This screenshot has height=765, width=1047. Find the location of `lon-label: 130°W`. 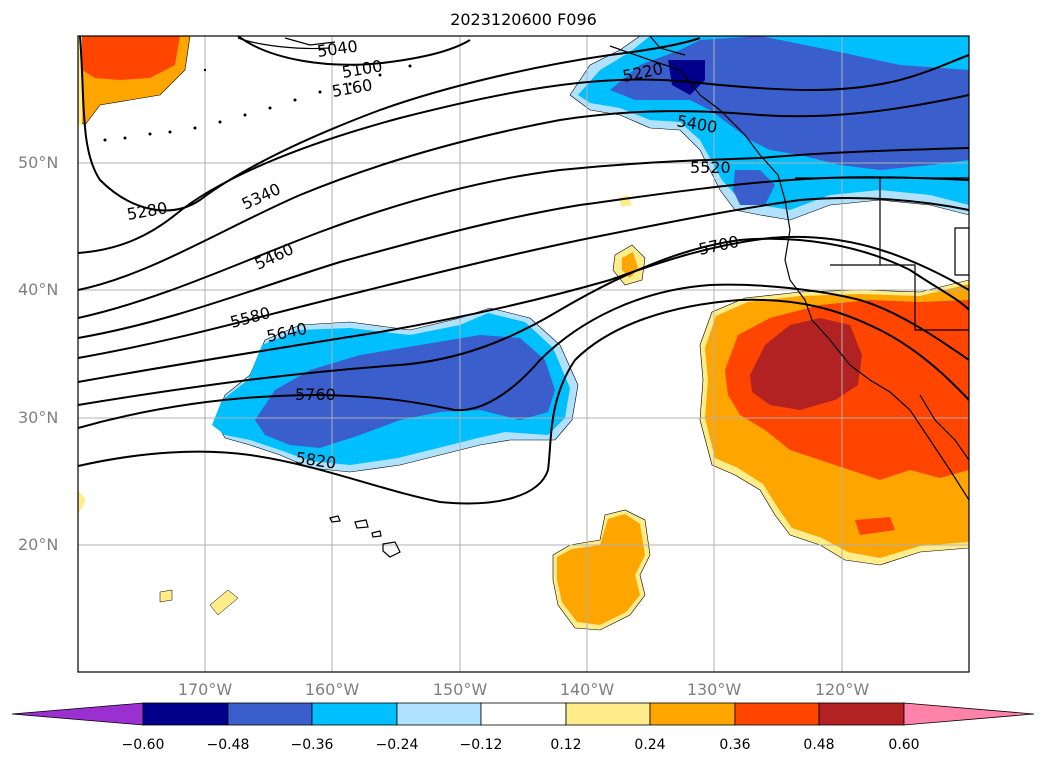

lon-label: 130°W is located at coordinates (714, 689).